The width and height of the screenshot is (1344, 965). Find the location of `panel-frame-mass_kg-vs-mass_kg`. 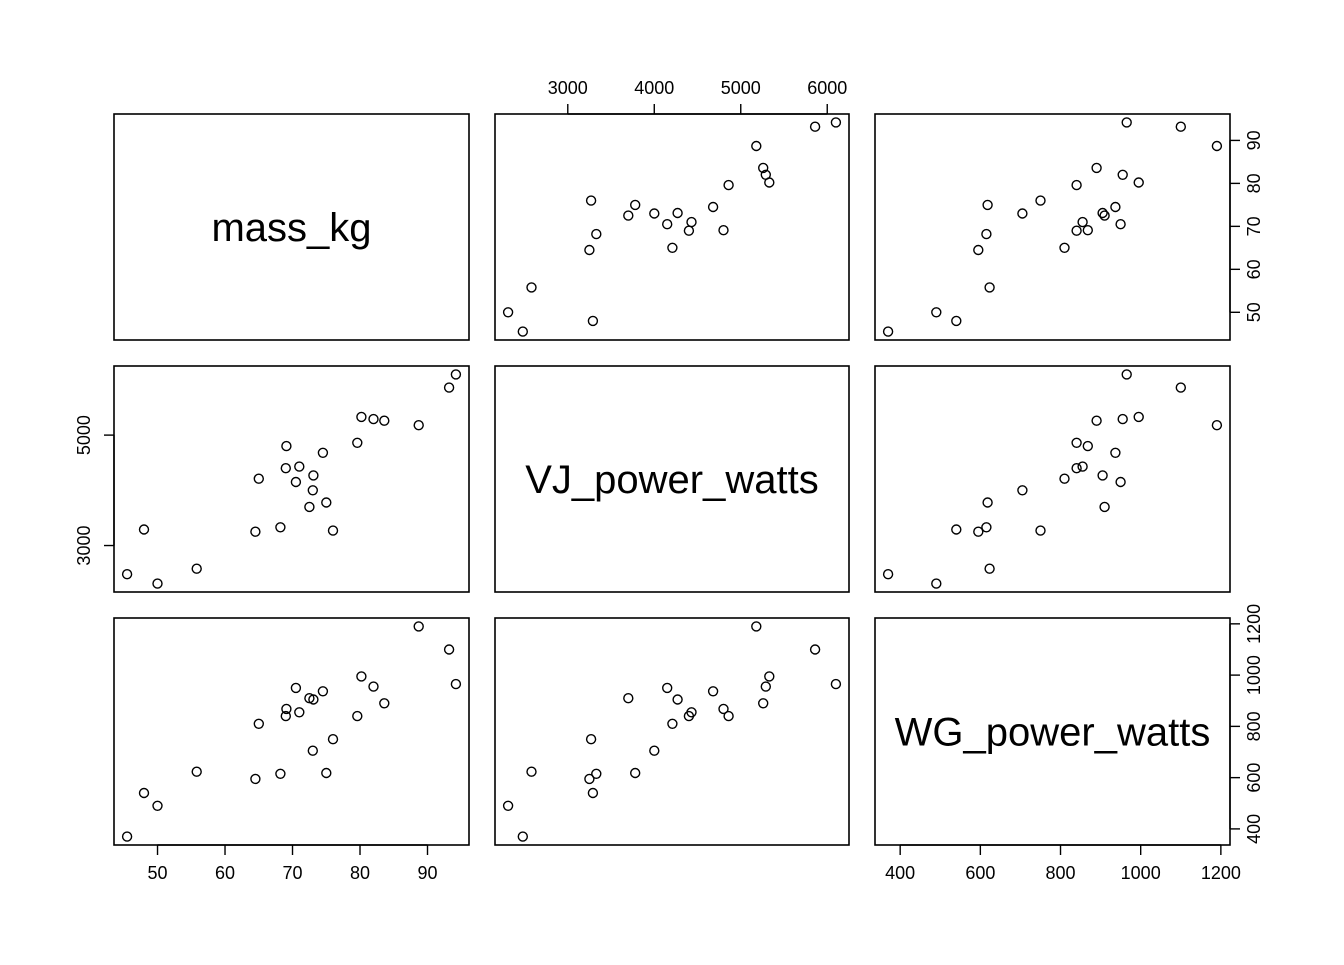

panel-frame-mass_kg-vs-mass_kg is located at coordinates (291, 227).